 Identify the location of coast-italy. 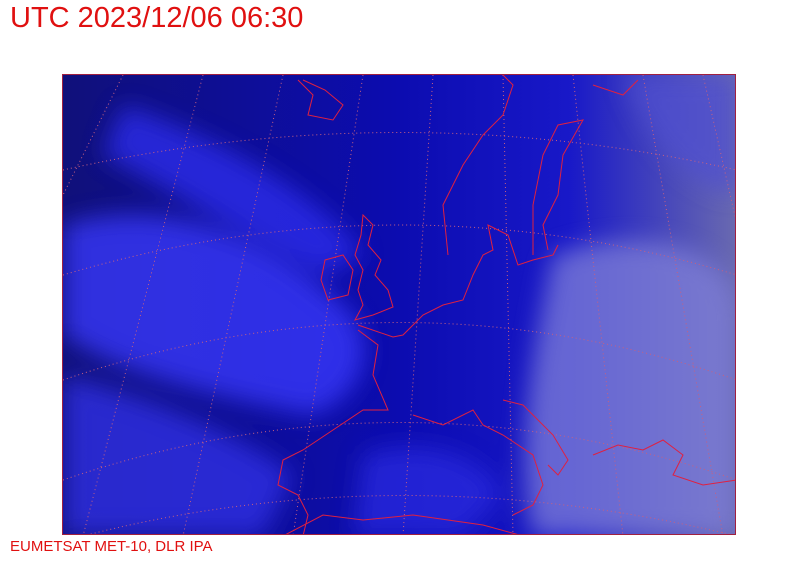
(535, 437).